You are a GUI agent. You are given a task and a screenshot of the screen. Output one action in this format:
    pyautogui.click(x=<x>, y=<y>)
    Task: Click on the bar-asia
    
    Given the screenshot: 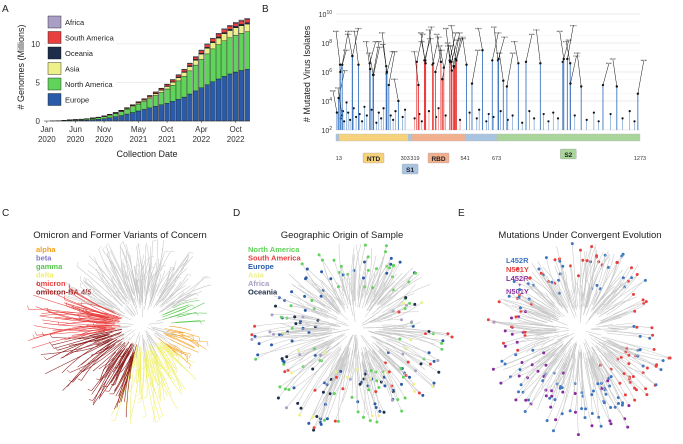 What is the action you would take?
    pyautogui.click(x=207, y=51)
    